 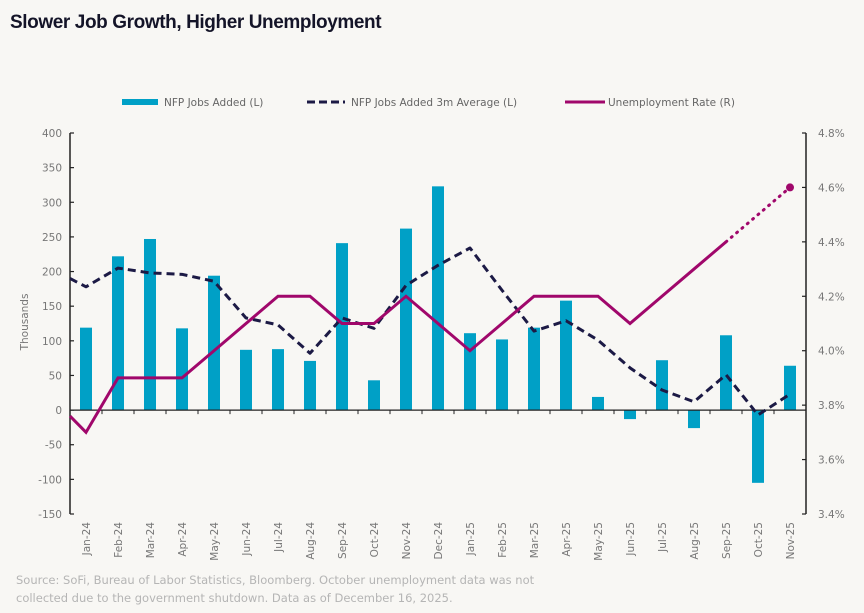 I want to click on legend-swatch-bars, so click(x=140, y=102).